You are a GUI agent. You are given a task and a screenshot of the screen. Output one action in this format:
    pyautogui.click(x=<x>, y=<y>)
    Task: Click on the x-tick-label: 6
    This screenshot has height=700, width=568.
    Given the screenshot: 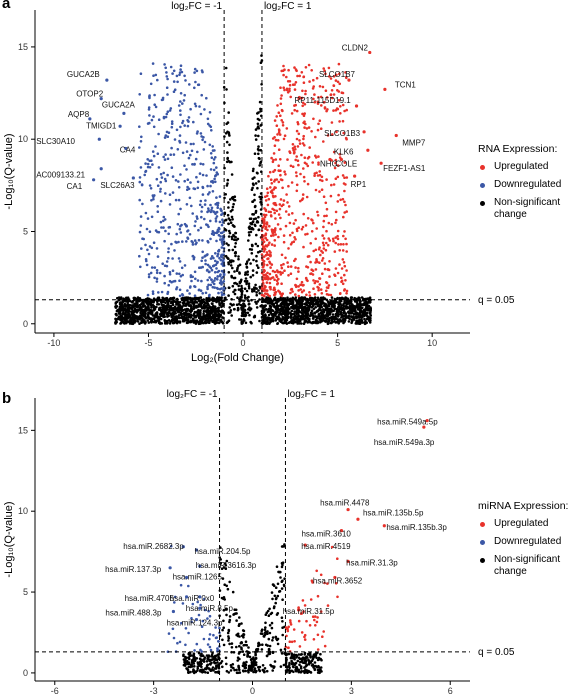 What is the action you would take?
    pyautogui.click(x=450, y=691)
    